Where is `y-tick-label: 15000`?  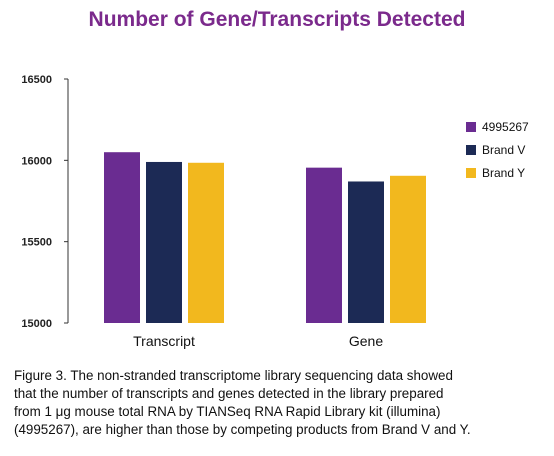 y-tick-label: 15000 is located at coordinates (36, 324).